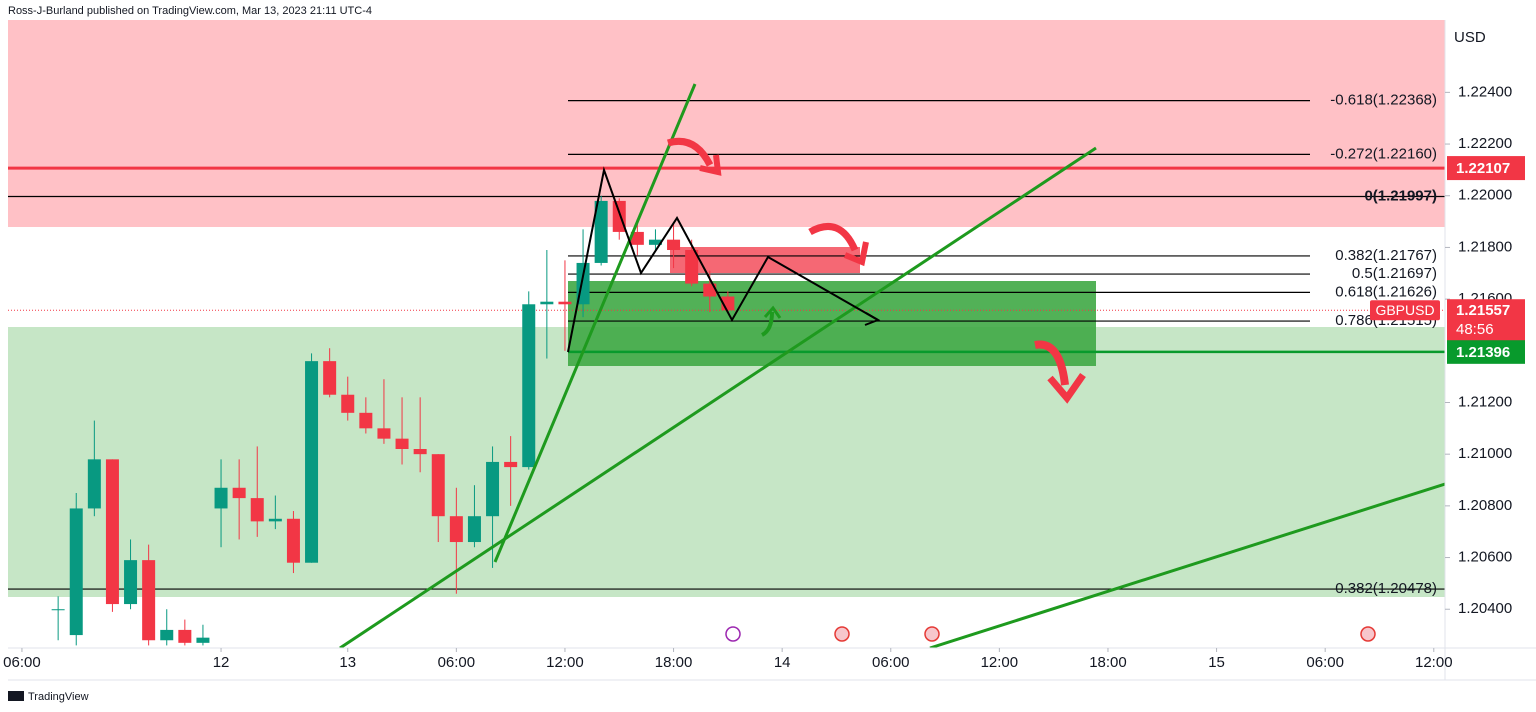 This screenshot has width=1536, height=712. I want to click on supply-box, so click(765, 260).